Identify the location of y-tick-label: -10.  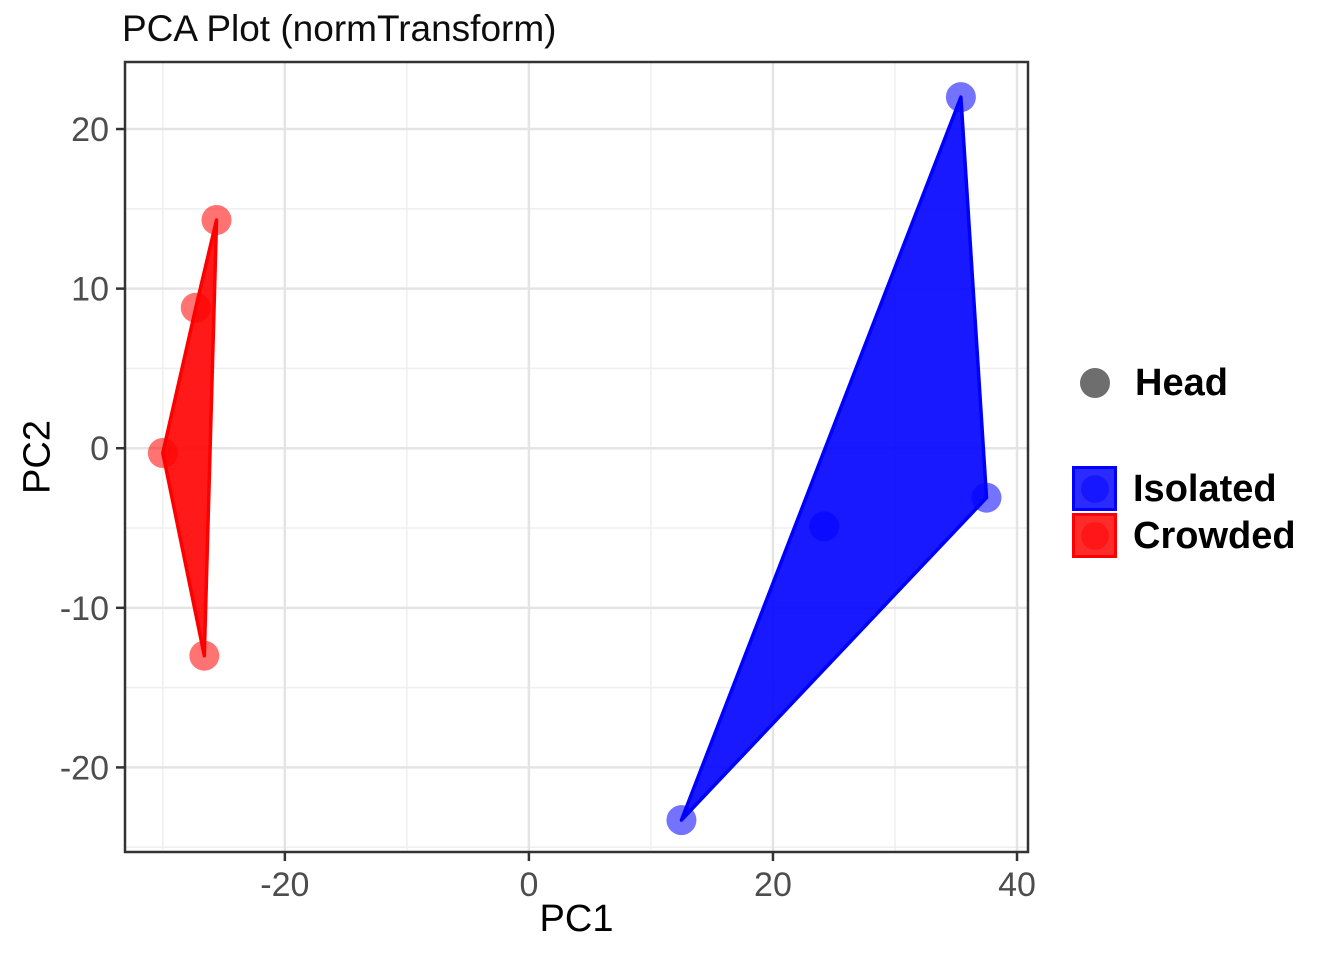
(84, 609).